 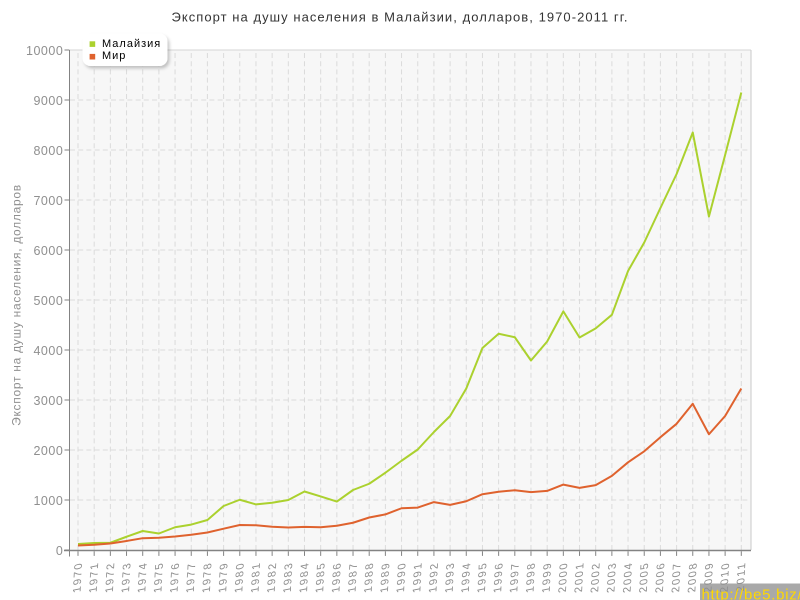 What do you see at coordinates (402, 577) in the screenshot?
I see `svg-text: 1990` at bounding box center [402, 577].